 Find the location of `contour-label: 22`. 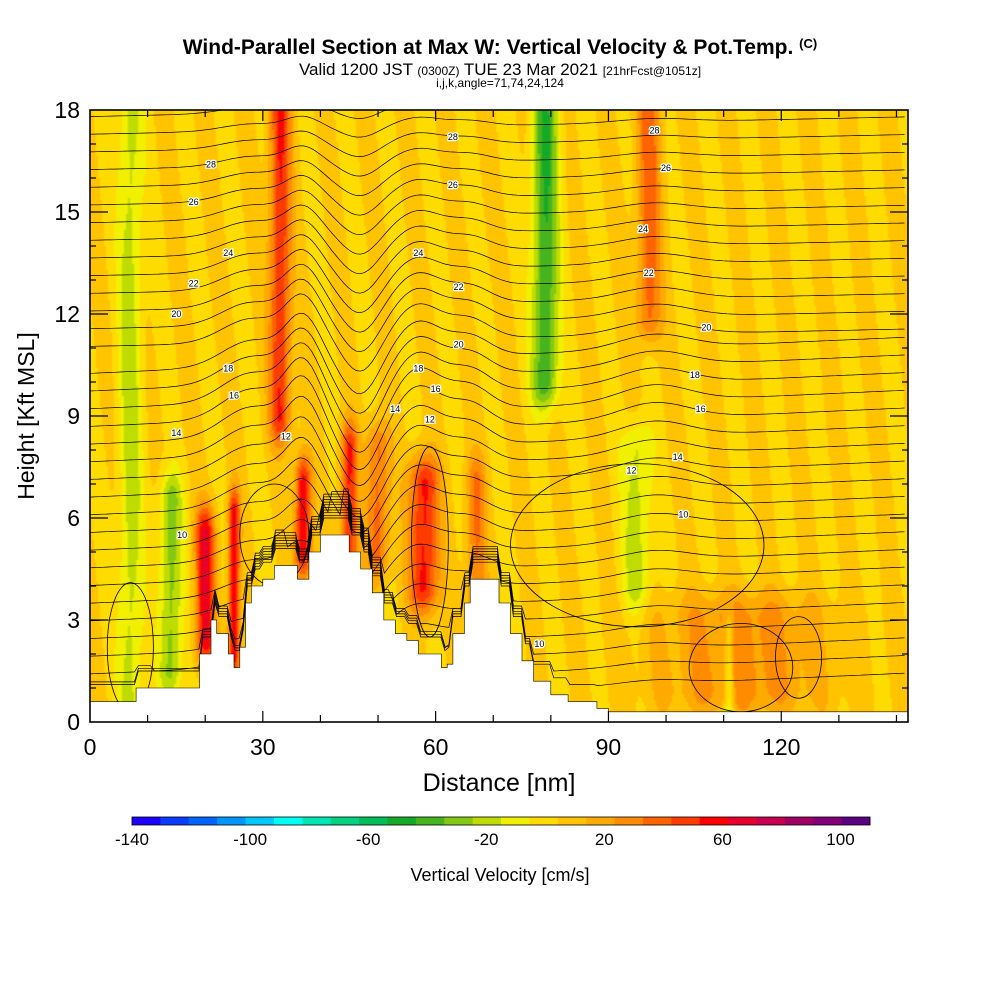

contour-label: 22 is located at coordinates (194, 283).